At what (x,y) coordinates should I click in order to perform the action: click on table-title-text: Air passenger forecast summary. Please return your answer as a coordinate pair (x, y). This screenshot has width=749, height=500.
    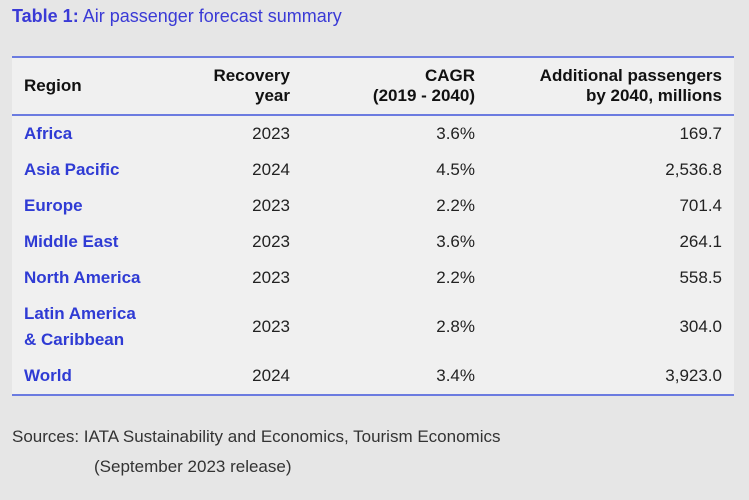
    Looking at the image, I should click on (212, 16).